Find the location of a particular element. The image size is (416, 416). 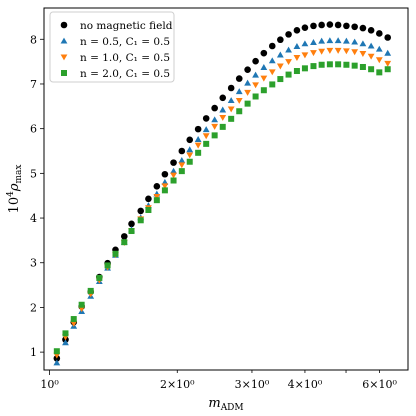

y-tick-label: 7 is located at coordinates (33, 84).